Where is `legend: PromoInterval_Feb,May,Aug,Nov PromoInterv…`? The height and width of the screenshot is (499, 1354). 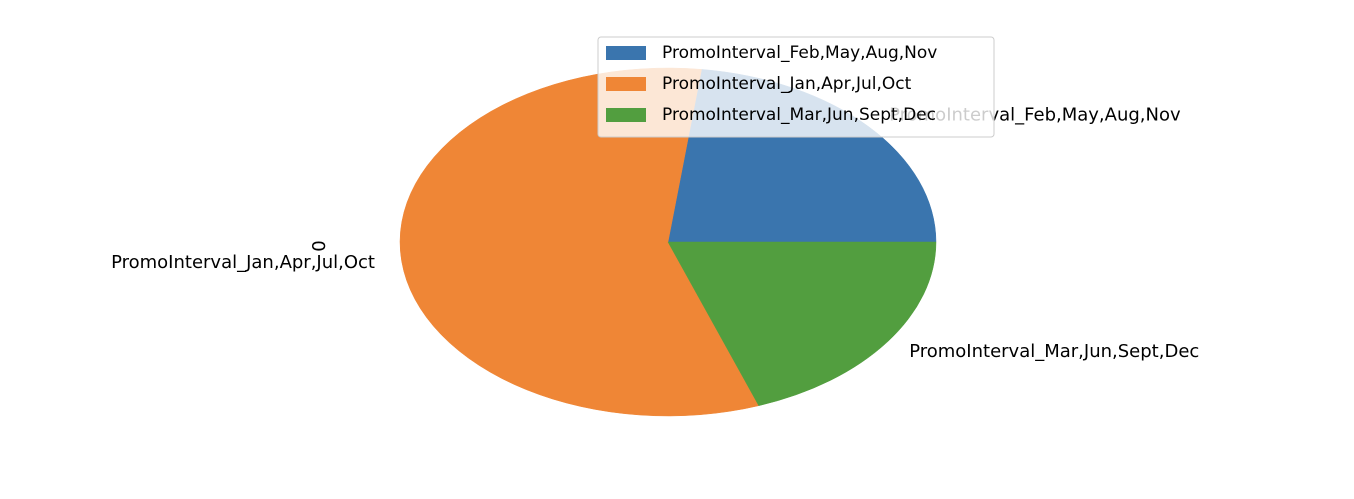 legend: PromoInterval_Feb,May,Aug,Nov PromoInterv… is located at coordinates (796, 87).